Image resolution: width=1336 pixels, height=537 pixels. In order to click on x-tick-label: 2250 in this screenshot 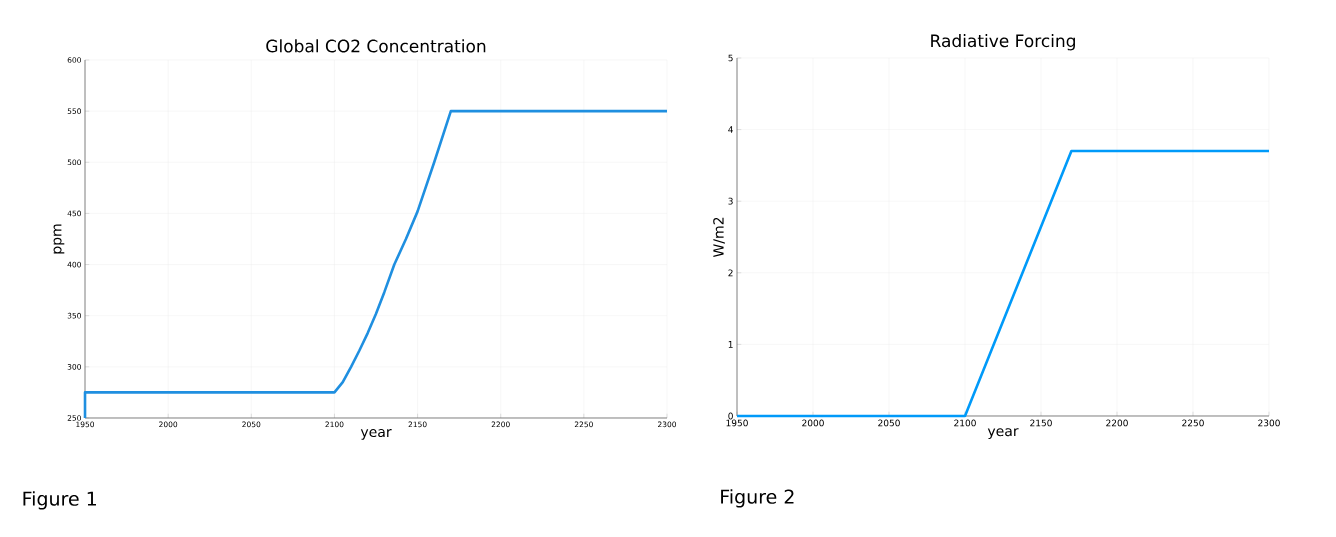, I will do `click(1193, 423)`.